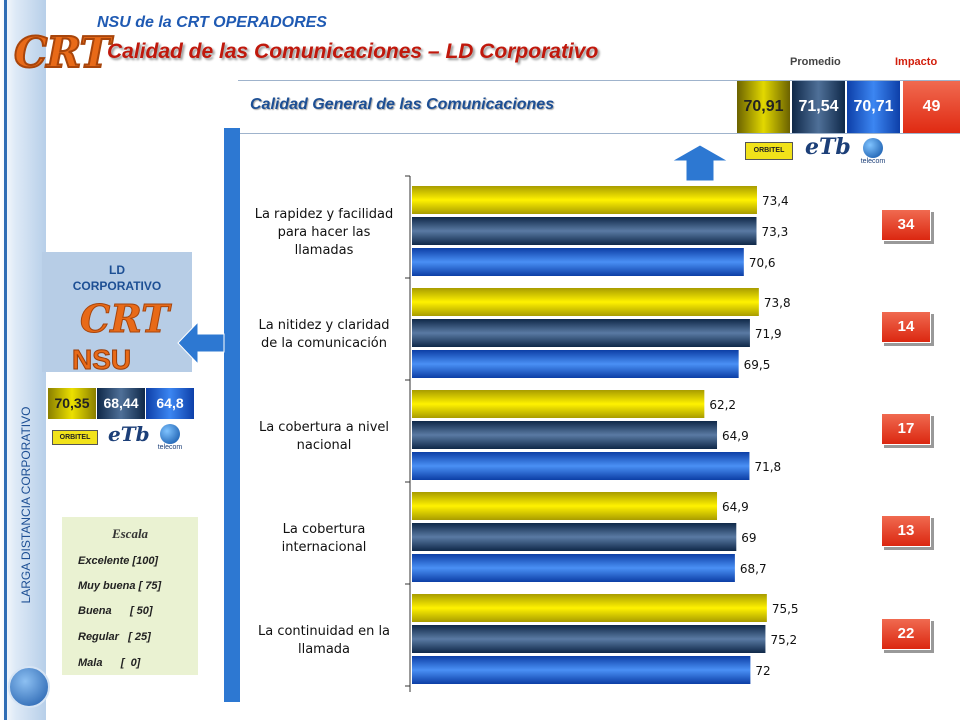 This screenshot has width=960, height=720. Describe the element at coordinates (114, 637) in the screenshot. I see `scale-item: Regular [ 25]` at that location.